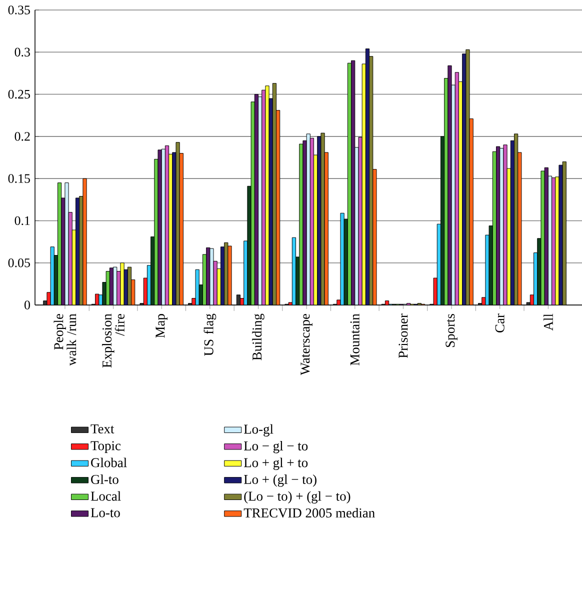 This screenshot has width=582, height=600. I want to click on y-tick-label: 0.15, so click(19, 178).